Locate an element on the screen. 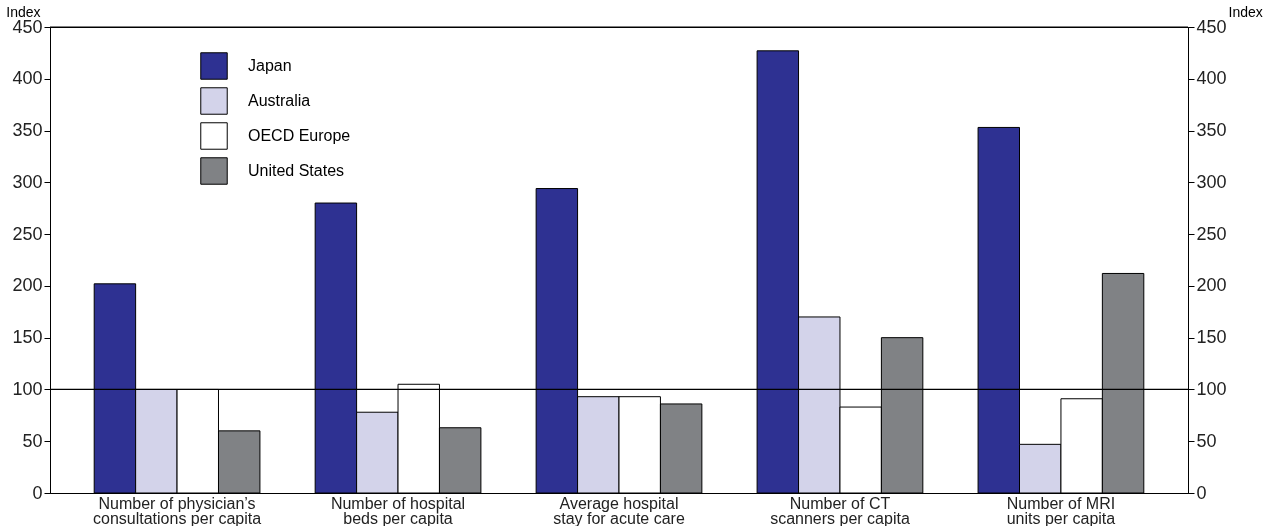 The height and width of the screenshot is (530, 1279). x-tick-label: Number of MRI units per capita is located at coordinates (1061, 510).